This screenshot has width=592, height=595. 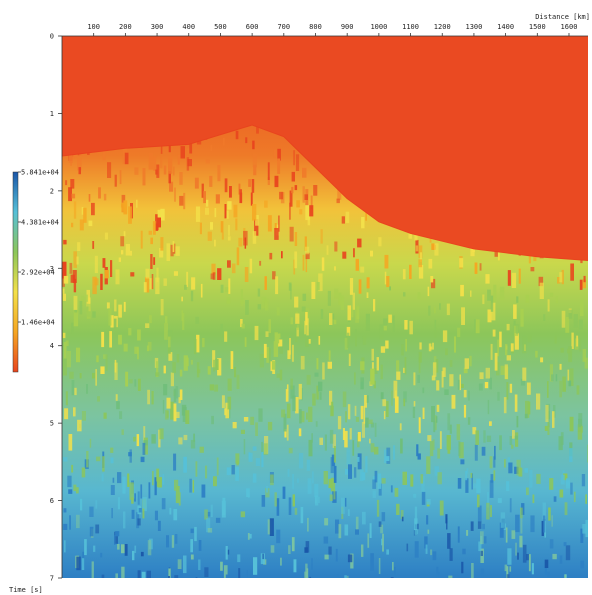 What do you see at coordinates (537, 27) in the screenshot?
I see `x-tick-label: 1500` at bounding box center [537, 27].